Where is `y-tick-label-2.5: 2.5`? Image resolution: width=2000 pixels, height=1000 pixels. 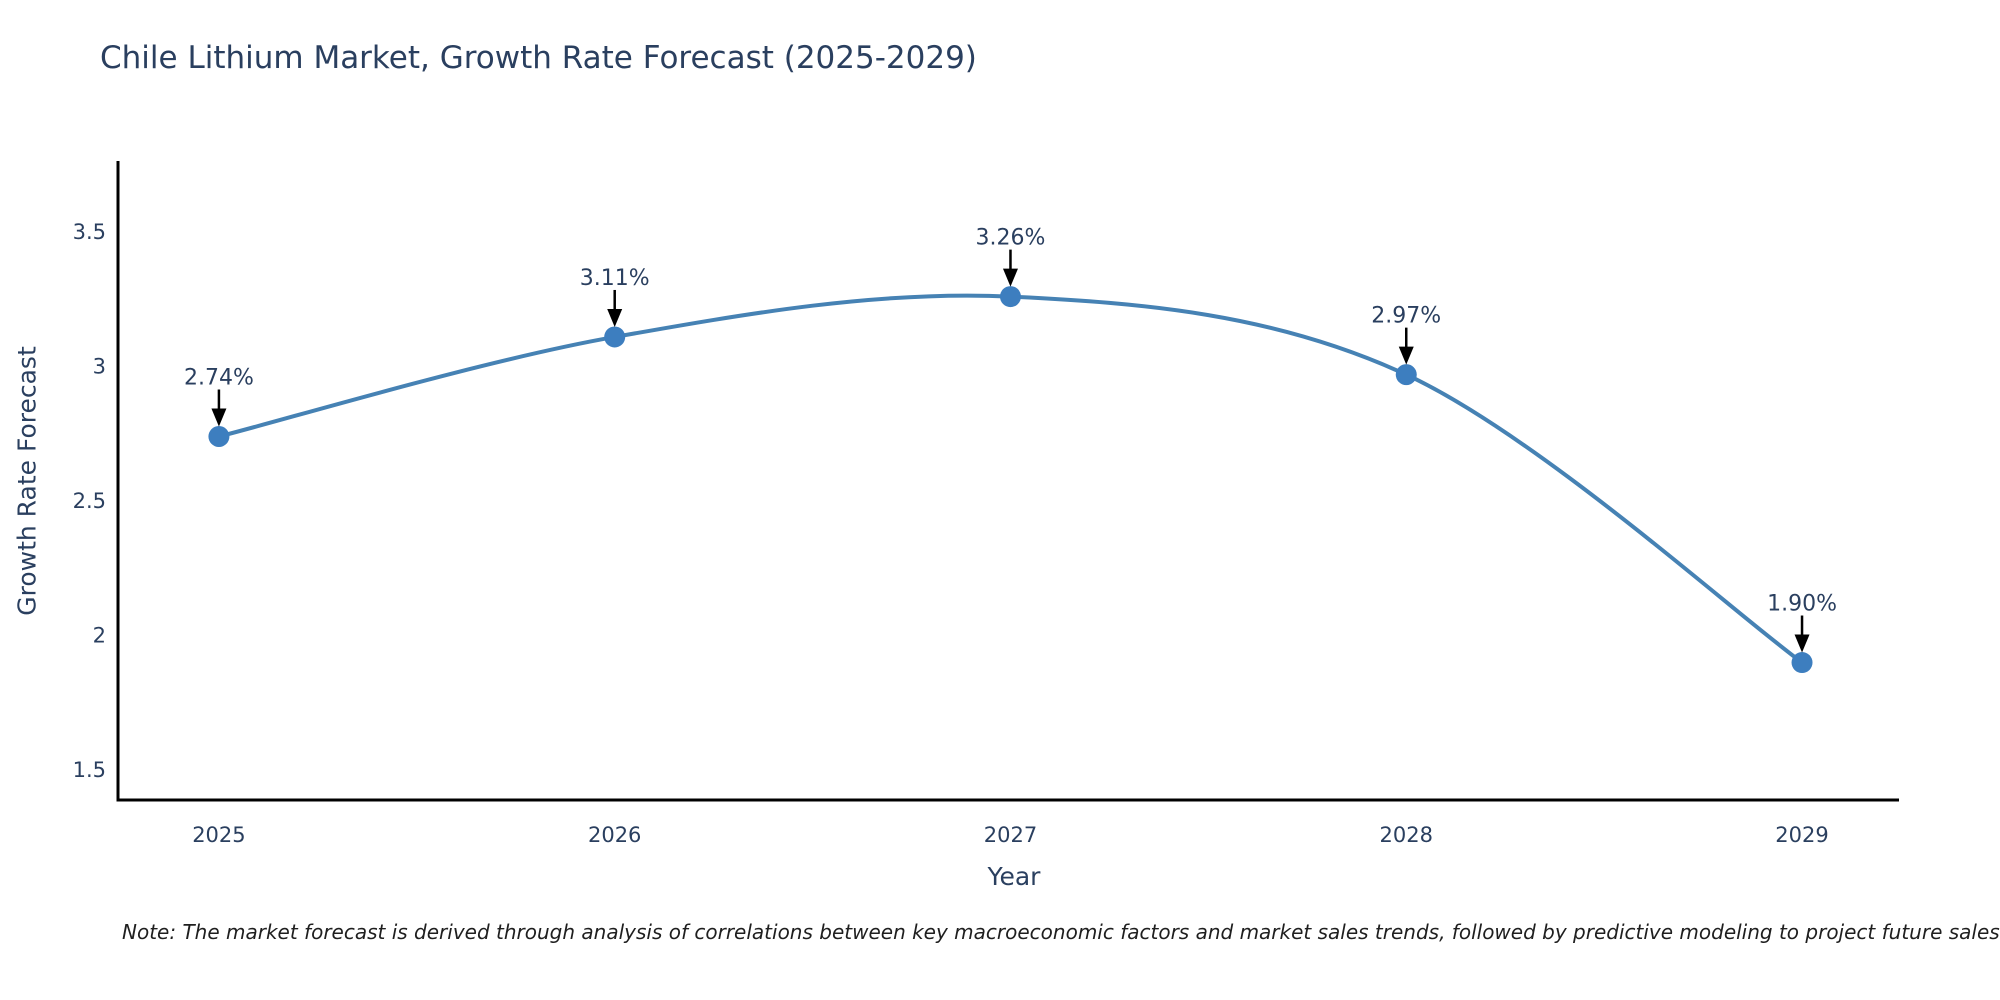 y-tick-label-2.5: 2.5 is located at coordinates (89, 501).